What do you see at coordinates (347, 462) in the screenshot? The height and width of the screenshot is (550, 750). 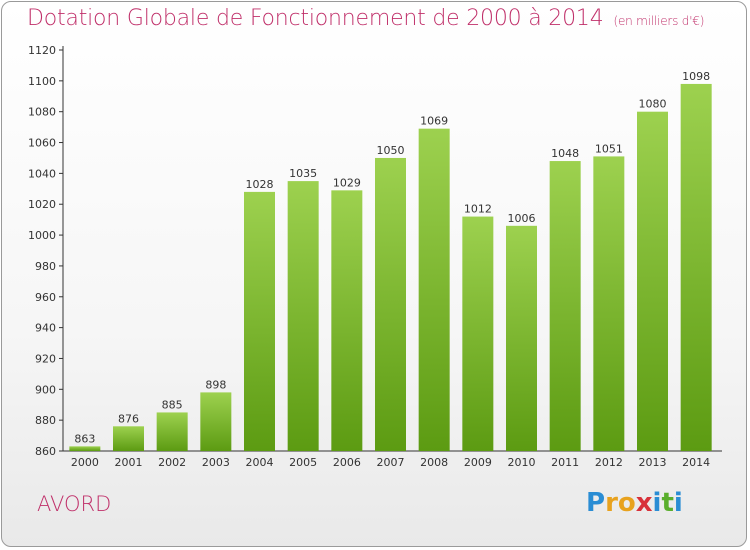 I see `x-tick-label: 2006` at bounding box center [347, 462].